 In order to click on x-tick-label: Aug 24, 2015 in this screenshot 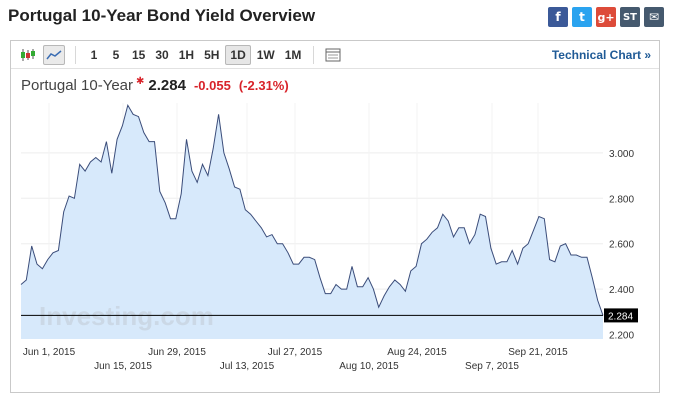, I will do `click(417, 352)`.